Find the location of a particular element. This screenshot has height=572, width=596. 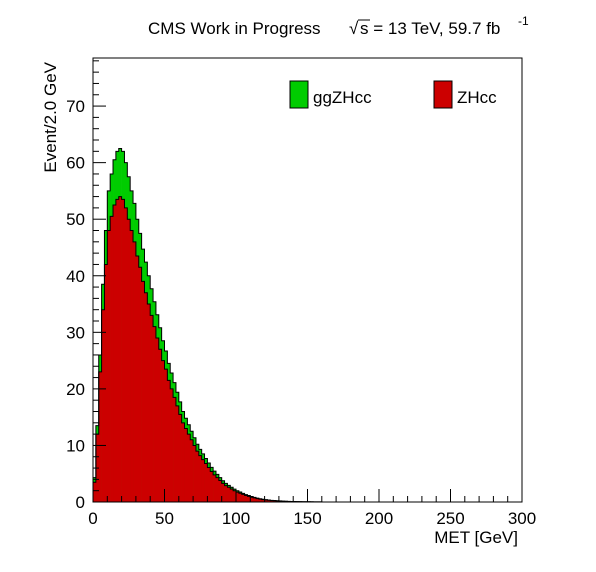

energy-lumi-label: s = 13 TeV, 59.7 fb is located at coordinates (430, 28).